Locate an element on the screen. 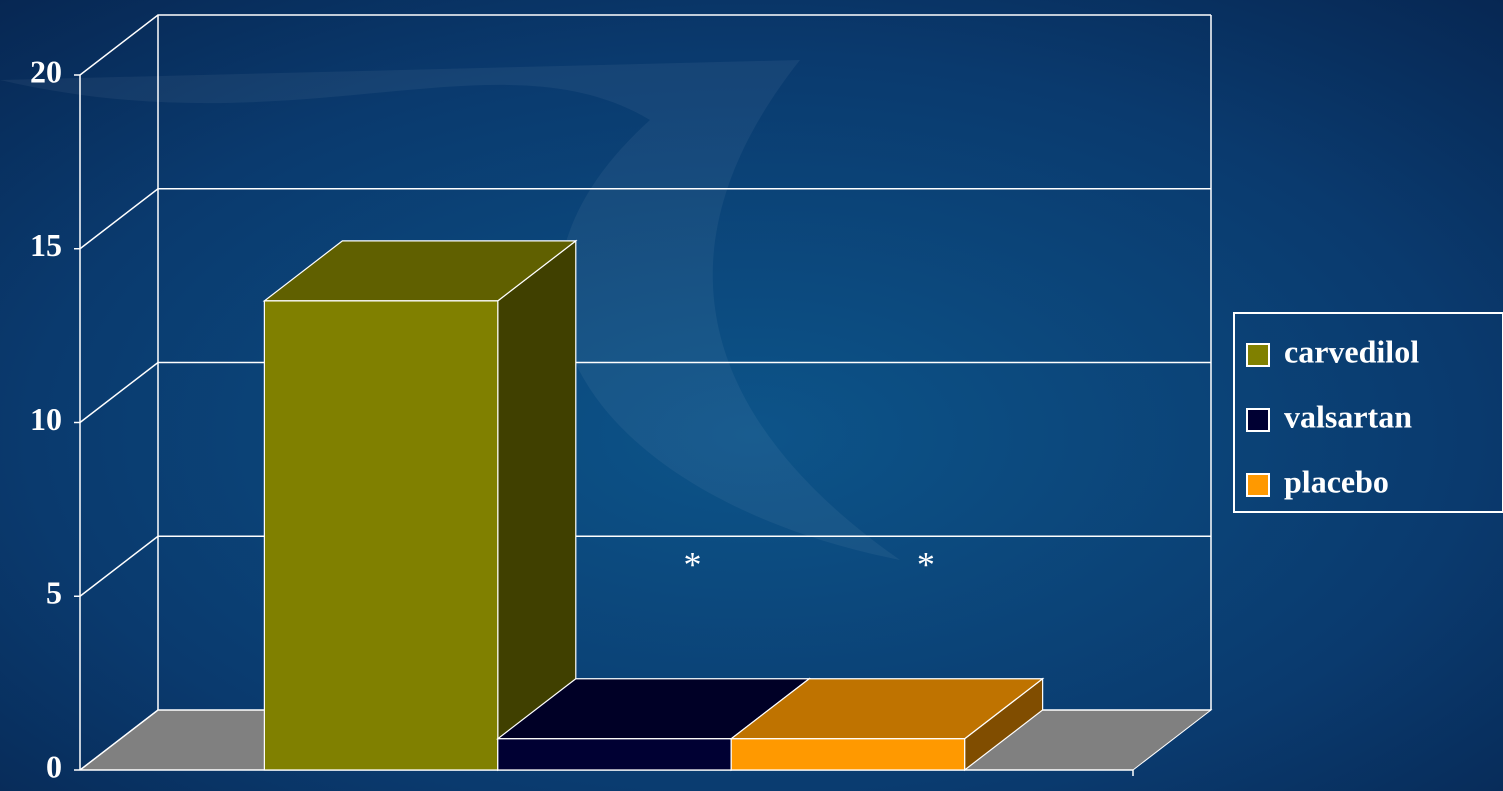 The height and width of the screenshot is (791, 1503). y-tick-label: 5 is located at coordinates (54, 593).